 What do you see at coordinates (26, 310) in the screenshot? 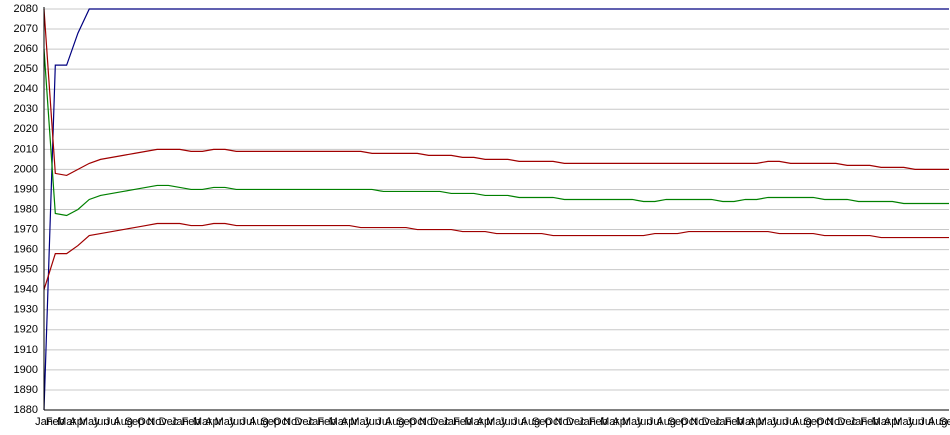
I see `y-tick-label: 1930` at bounding box center [26, 310].